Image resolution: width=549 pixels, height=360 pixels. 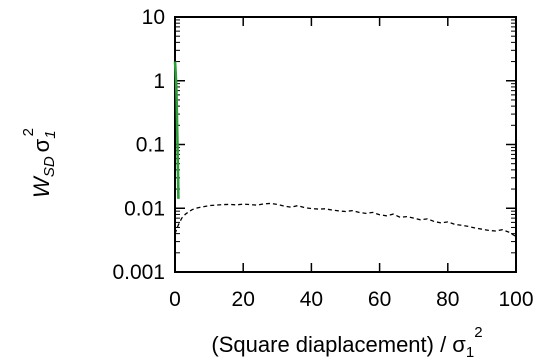 What do you see at coordinates (515, 299) in the screenshot?
I see `x-tick-label: 100` at bounding box center [515, 299].